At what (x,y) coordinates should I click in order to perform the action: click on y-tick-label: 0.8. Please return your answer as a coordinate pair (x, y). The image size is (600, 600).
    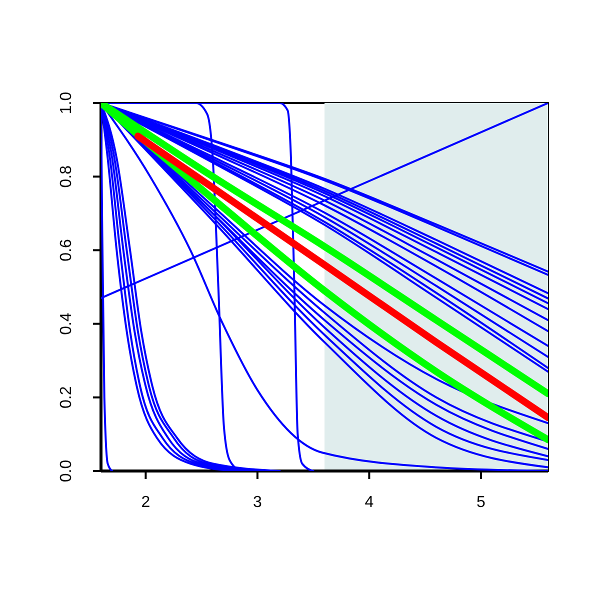
    Looking at the image, I should click on (66, 176).